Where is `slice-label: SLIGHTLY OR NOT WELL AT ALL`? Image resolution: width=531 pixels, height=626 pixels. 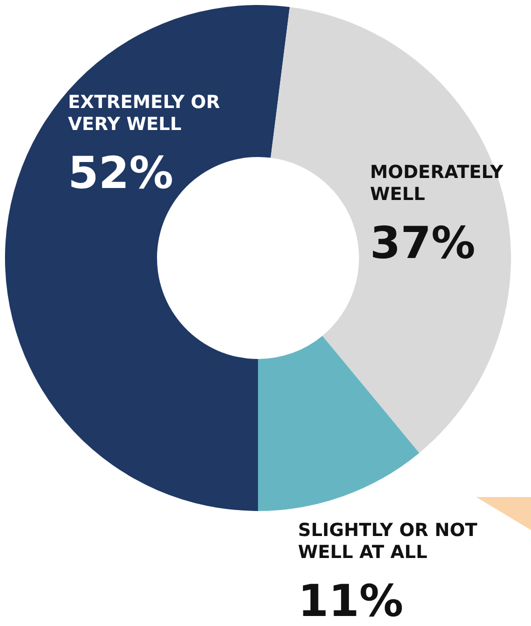
slice-label: SLIGHTLY OR NOT WELL AT ALL is located at coordinates (388, 541).